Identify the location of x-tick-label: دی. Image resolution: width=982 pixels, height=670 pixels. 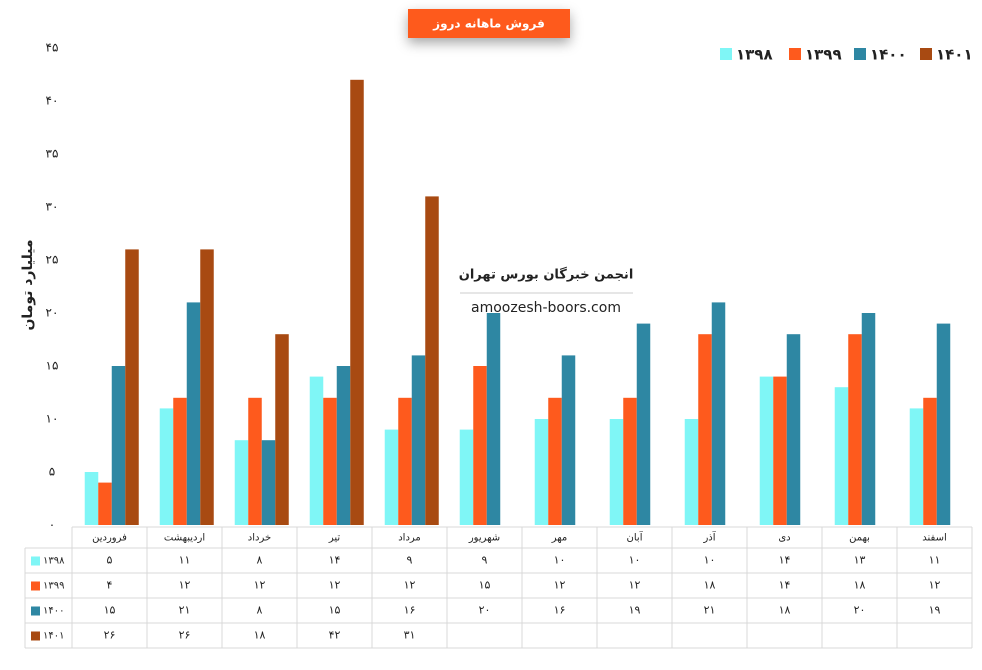
(784, 538).